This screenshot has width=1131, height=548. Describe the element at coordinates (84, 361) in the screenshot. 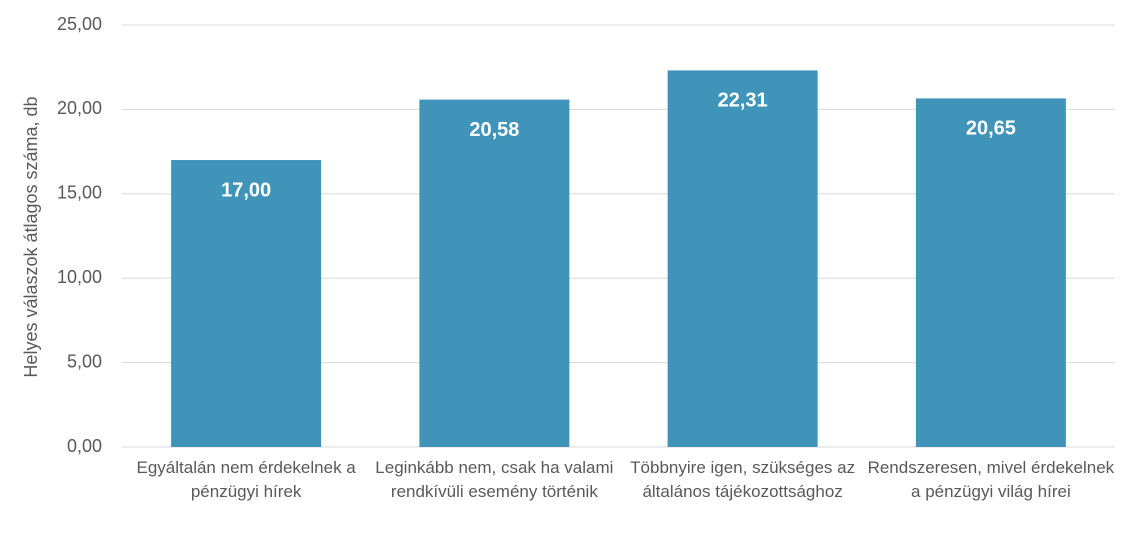

I see `y-tick-label: 5,00` at that location.